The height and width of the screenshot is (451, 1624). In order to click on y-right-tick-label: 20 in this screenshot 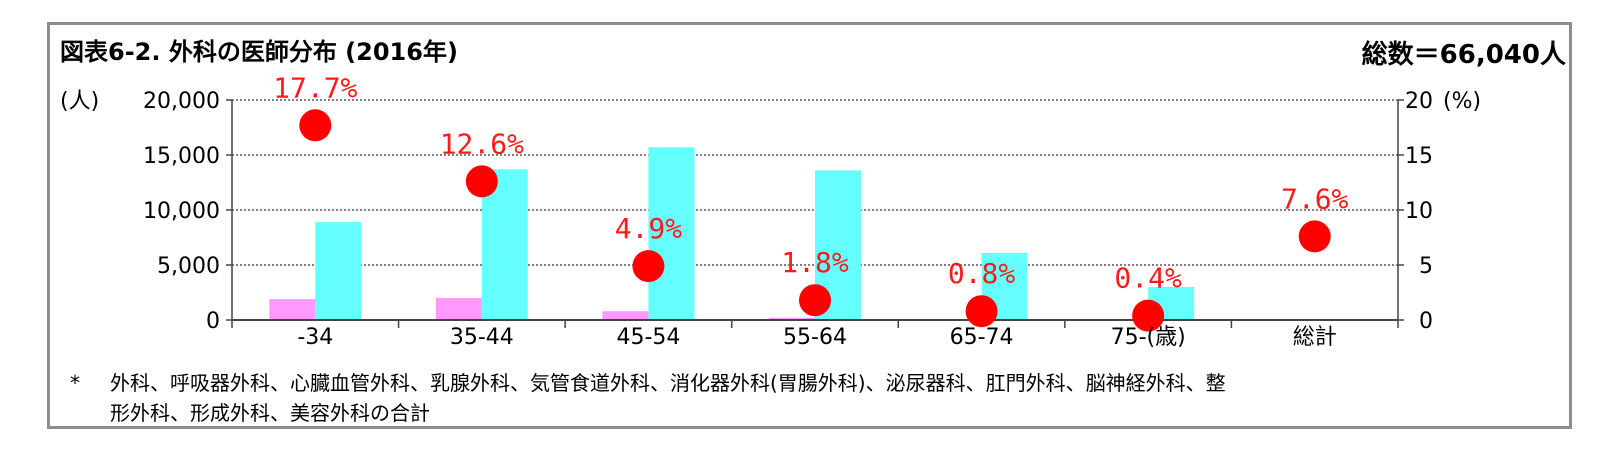, I will do `click(1419, 101)`.